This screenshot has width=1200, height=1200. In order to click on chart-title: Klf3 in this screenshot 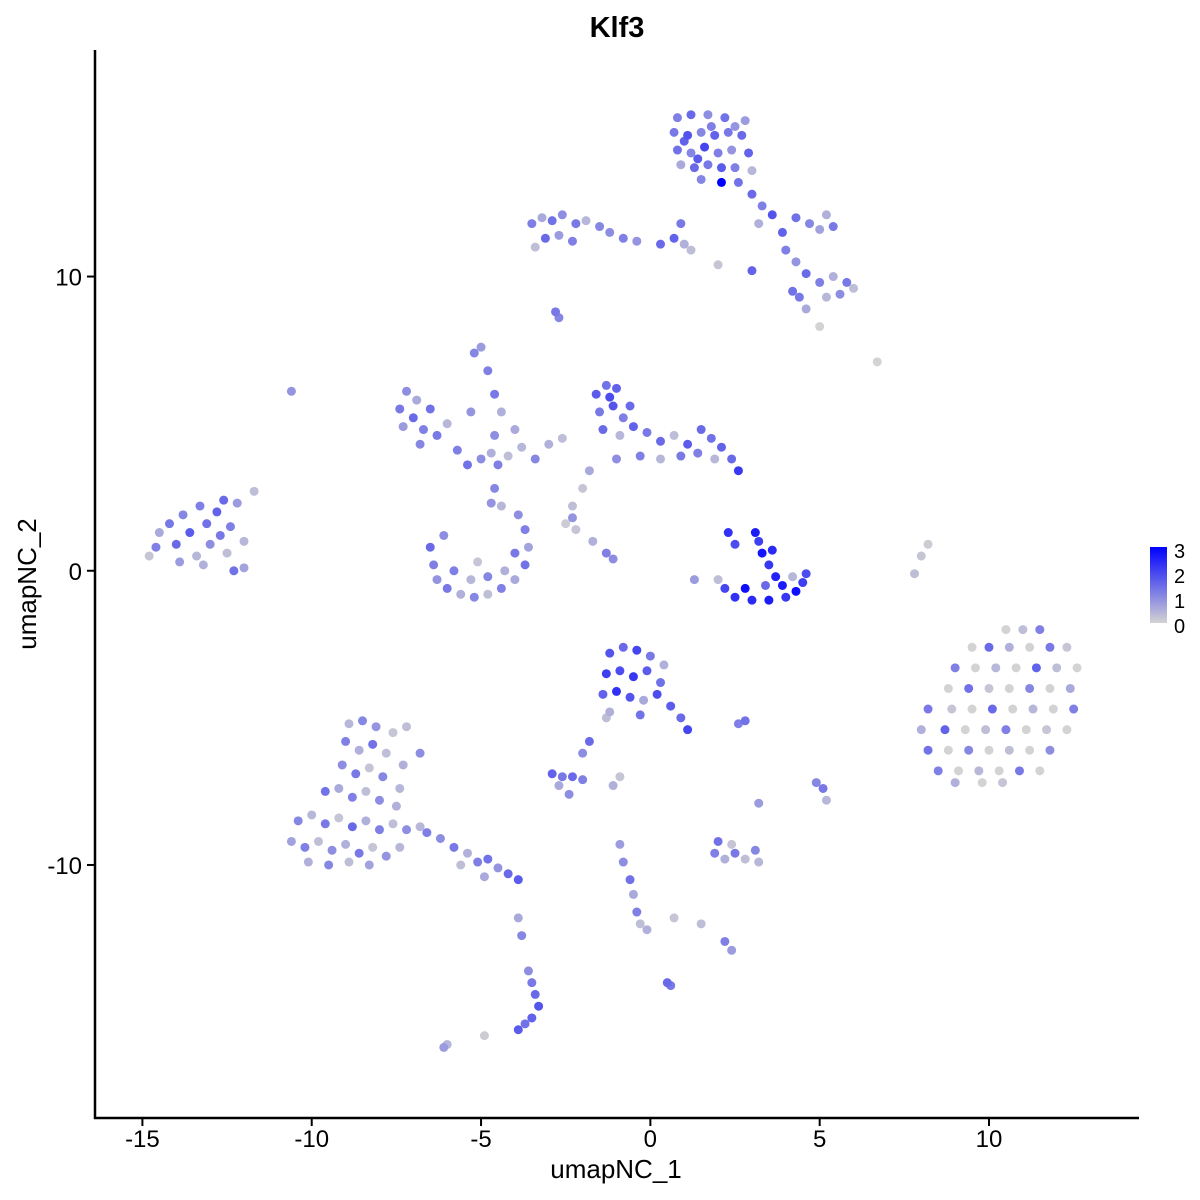, I will do `click(617, 28)`.